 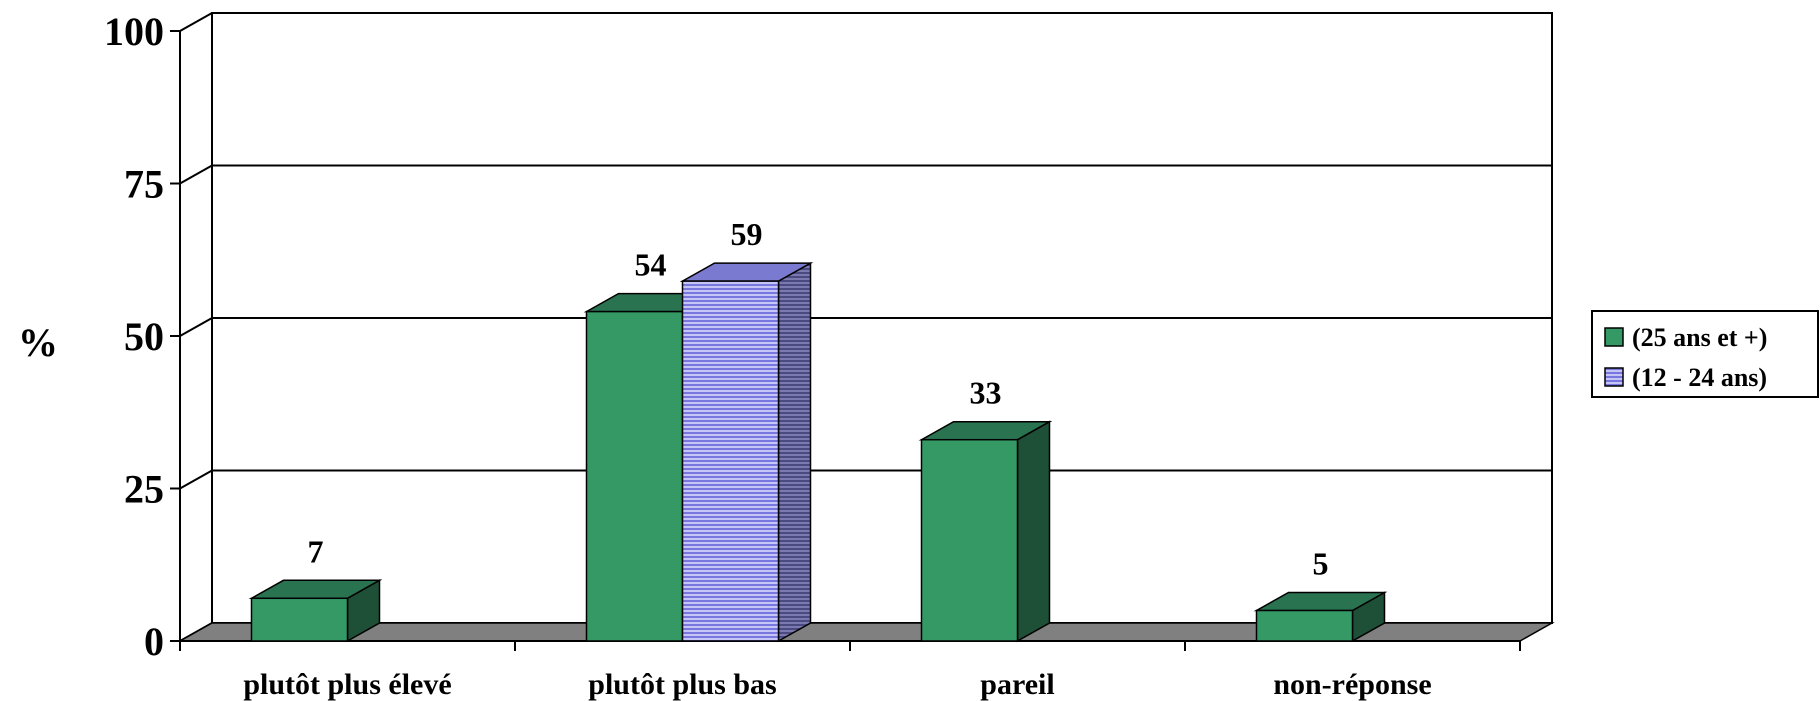 I want to click on y-tick-label: 75, so click(x=144, y=184).